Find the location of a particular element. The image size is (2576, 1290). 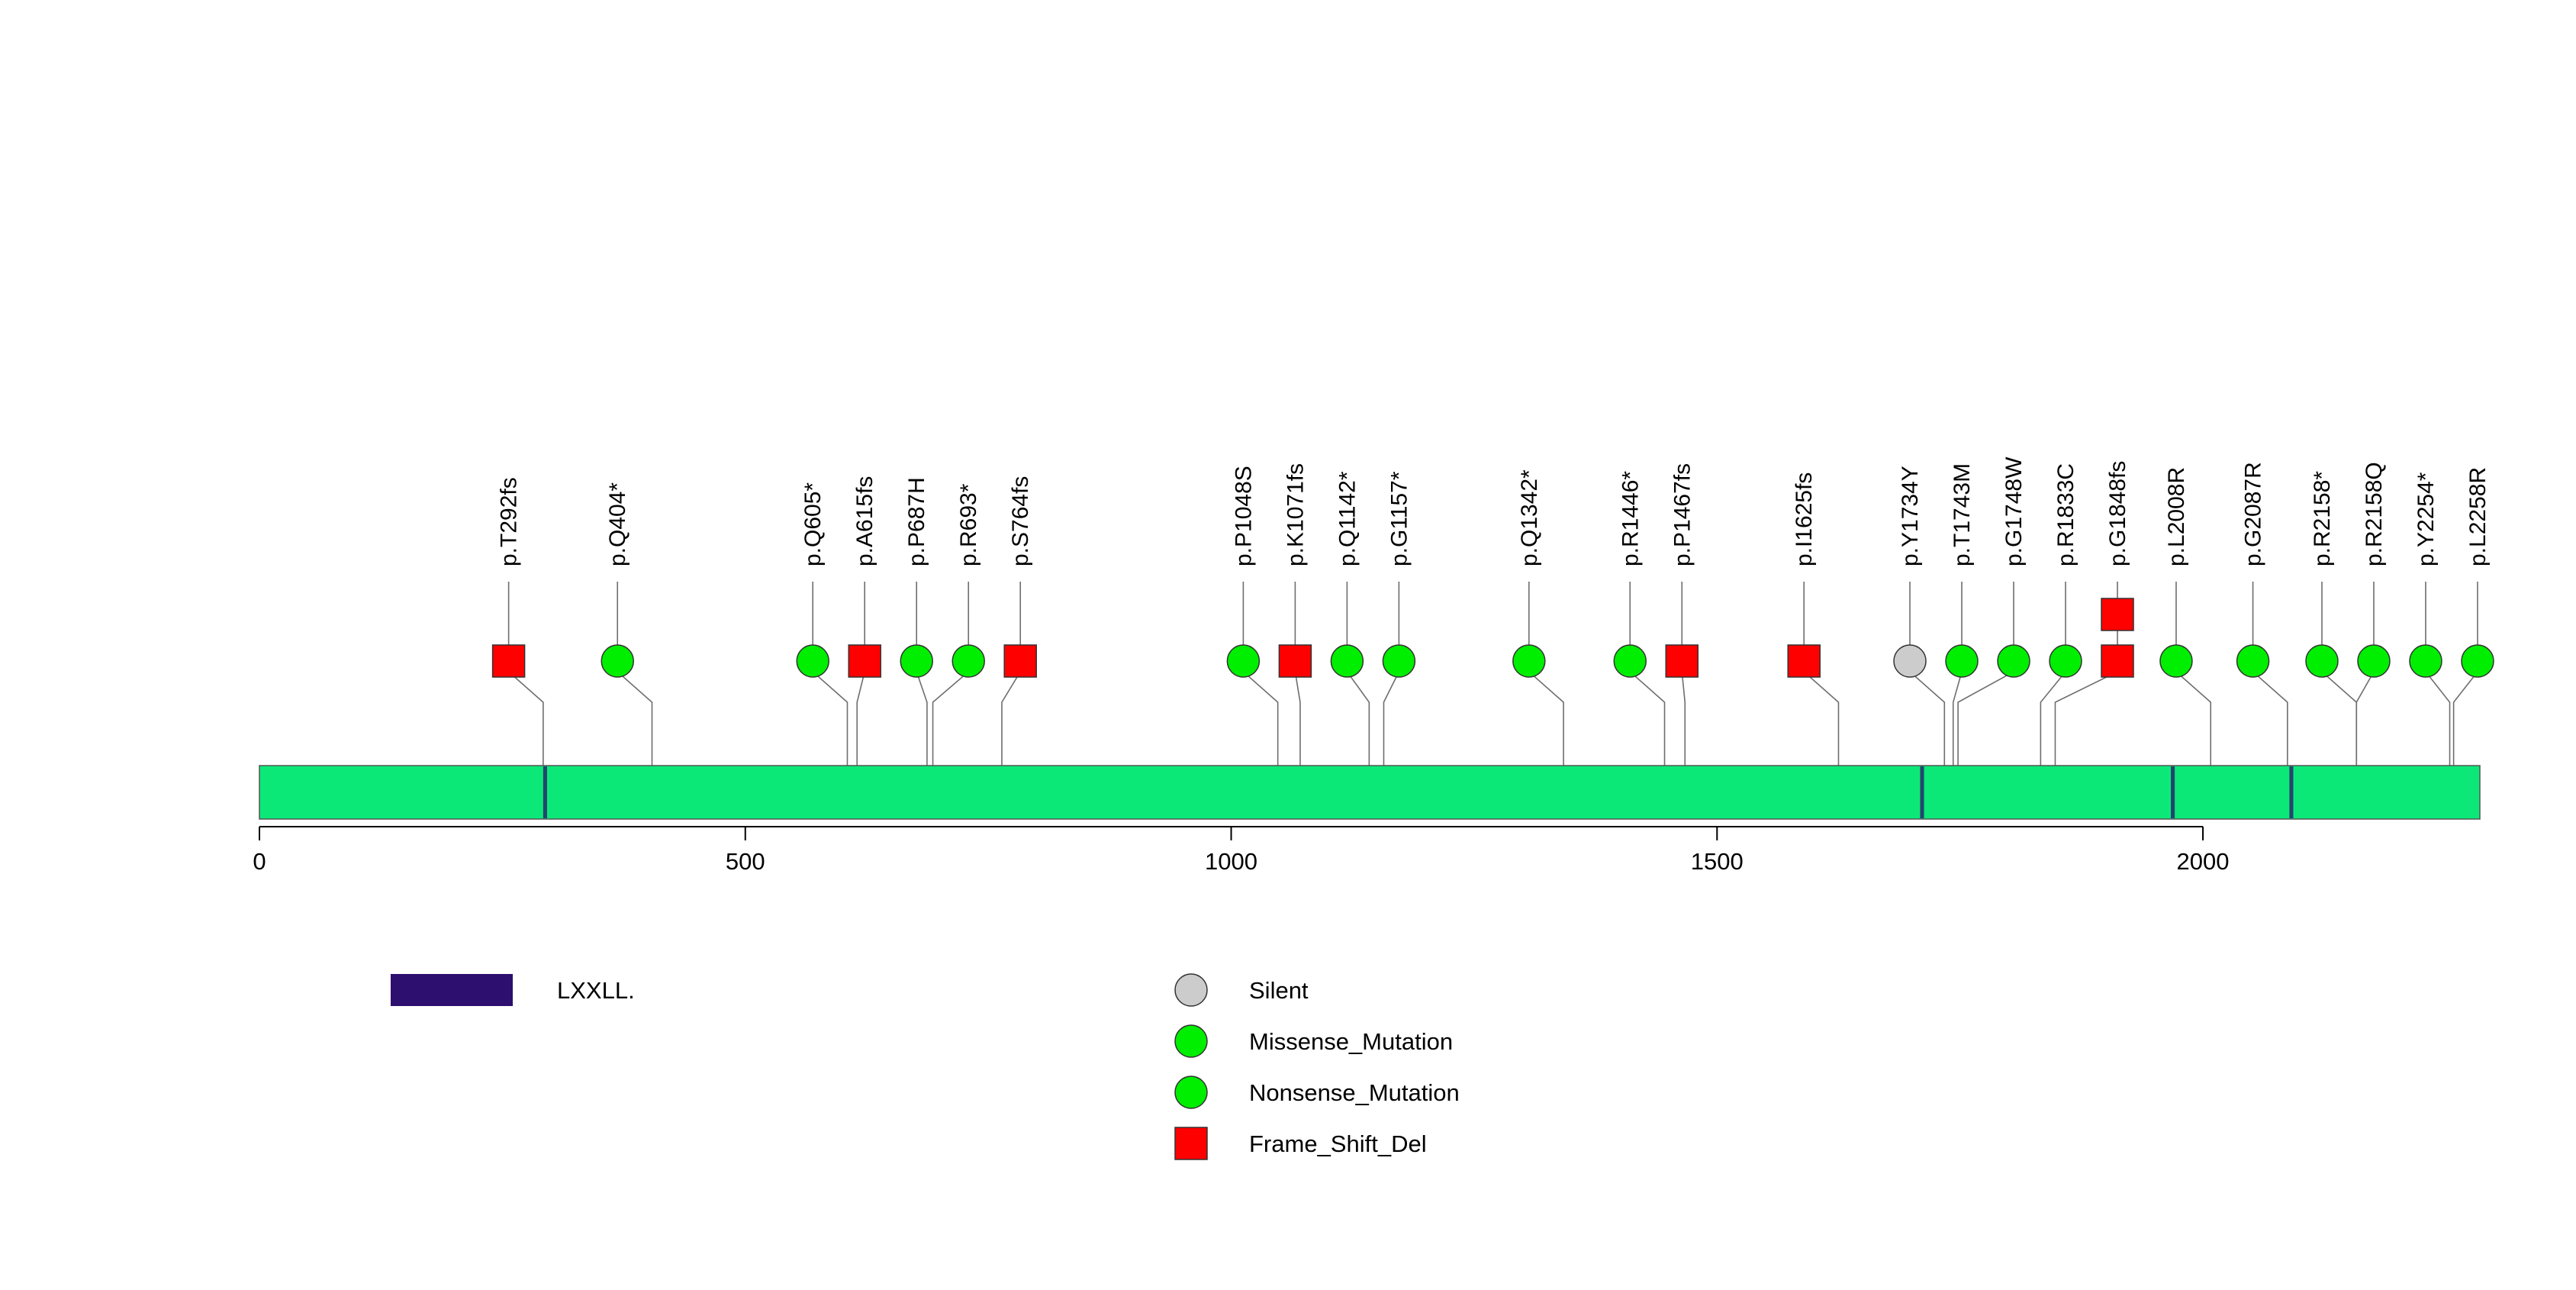

mutation-label: p.L2258R is located at coordinates (2478, 517).